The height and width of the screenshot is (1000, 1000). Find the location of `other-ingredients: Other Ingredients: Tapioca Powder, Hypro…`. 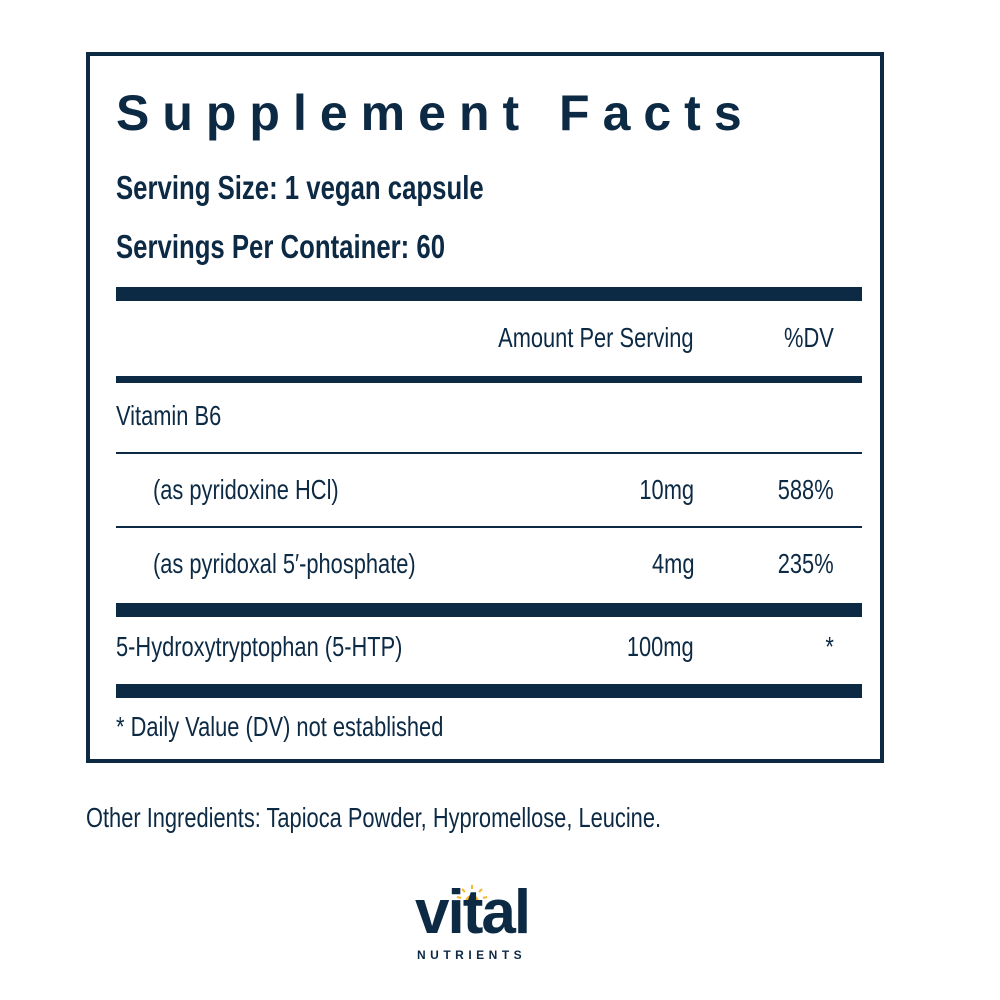

other-ingredients: Other Ingredients: Tapioca Powder, Hypro… is located at coordinates (374, 817).